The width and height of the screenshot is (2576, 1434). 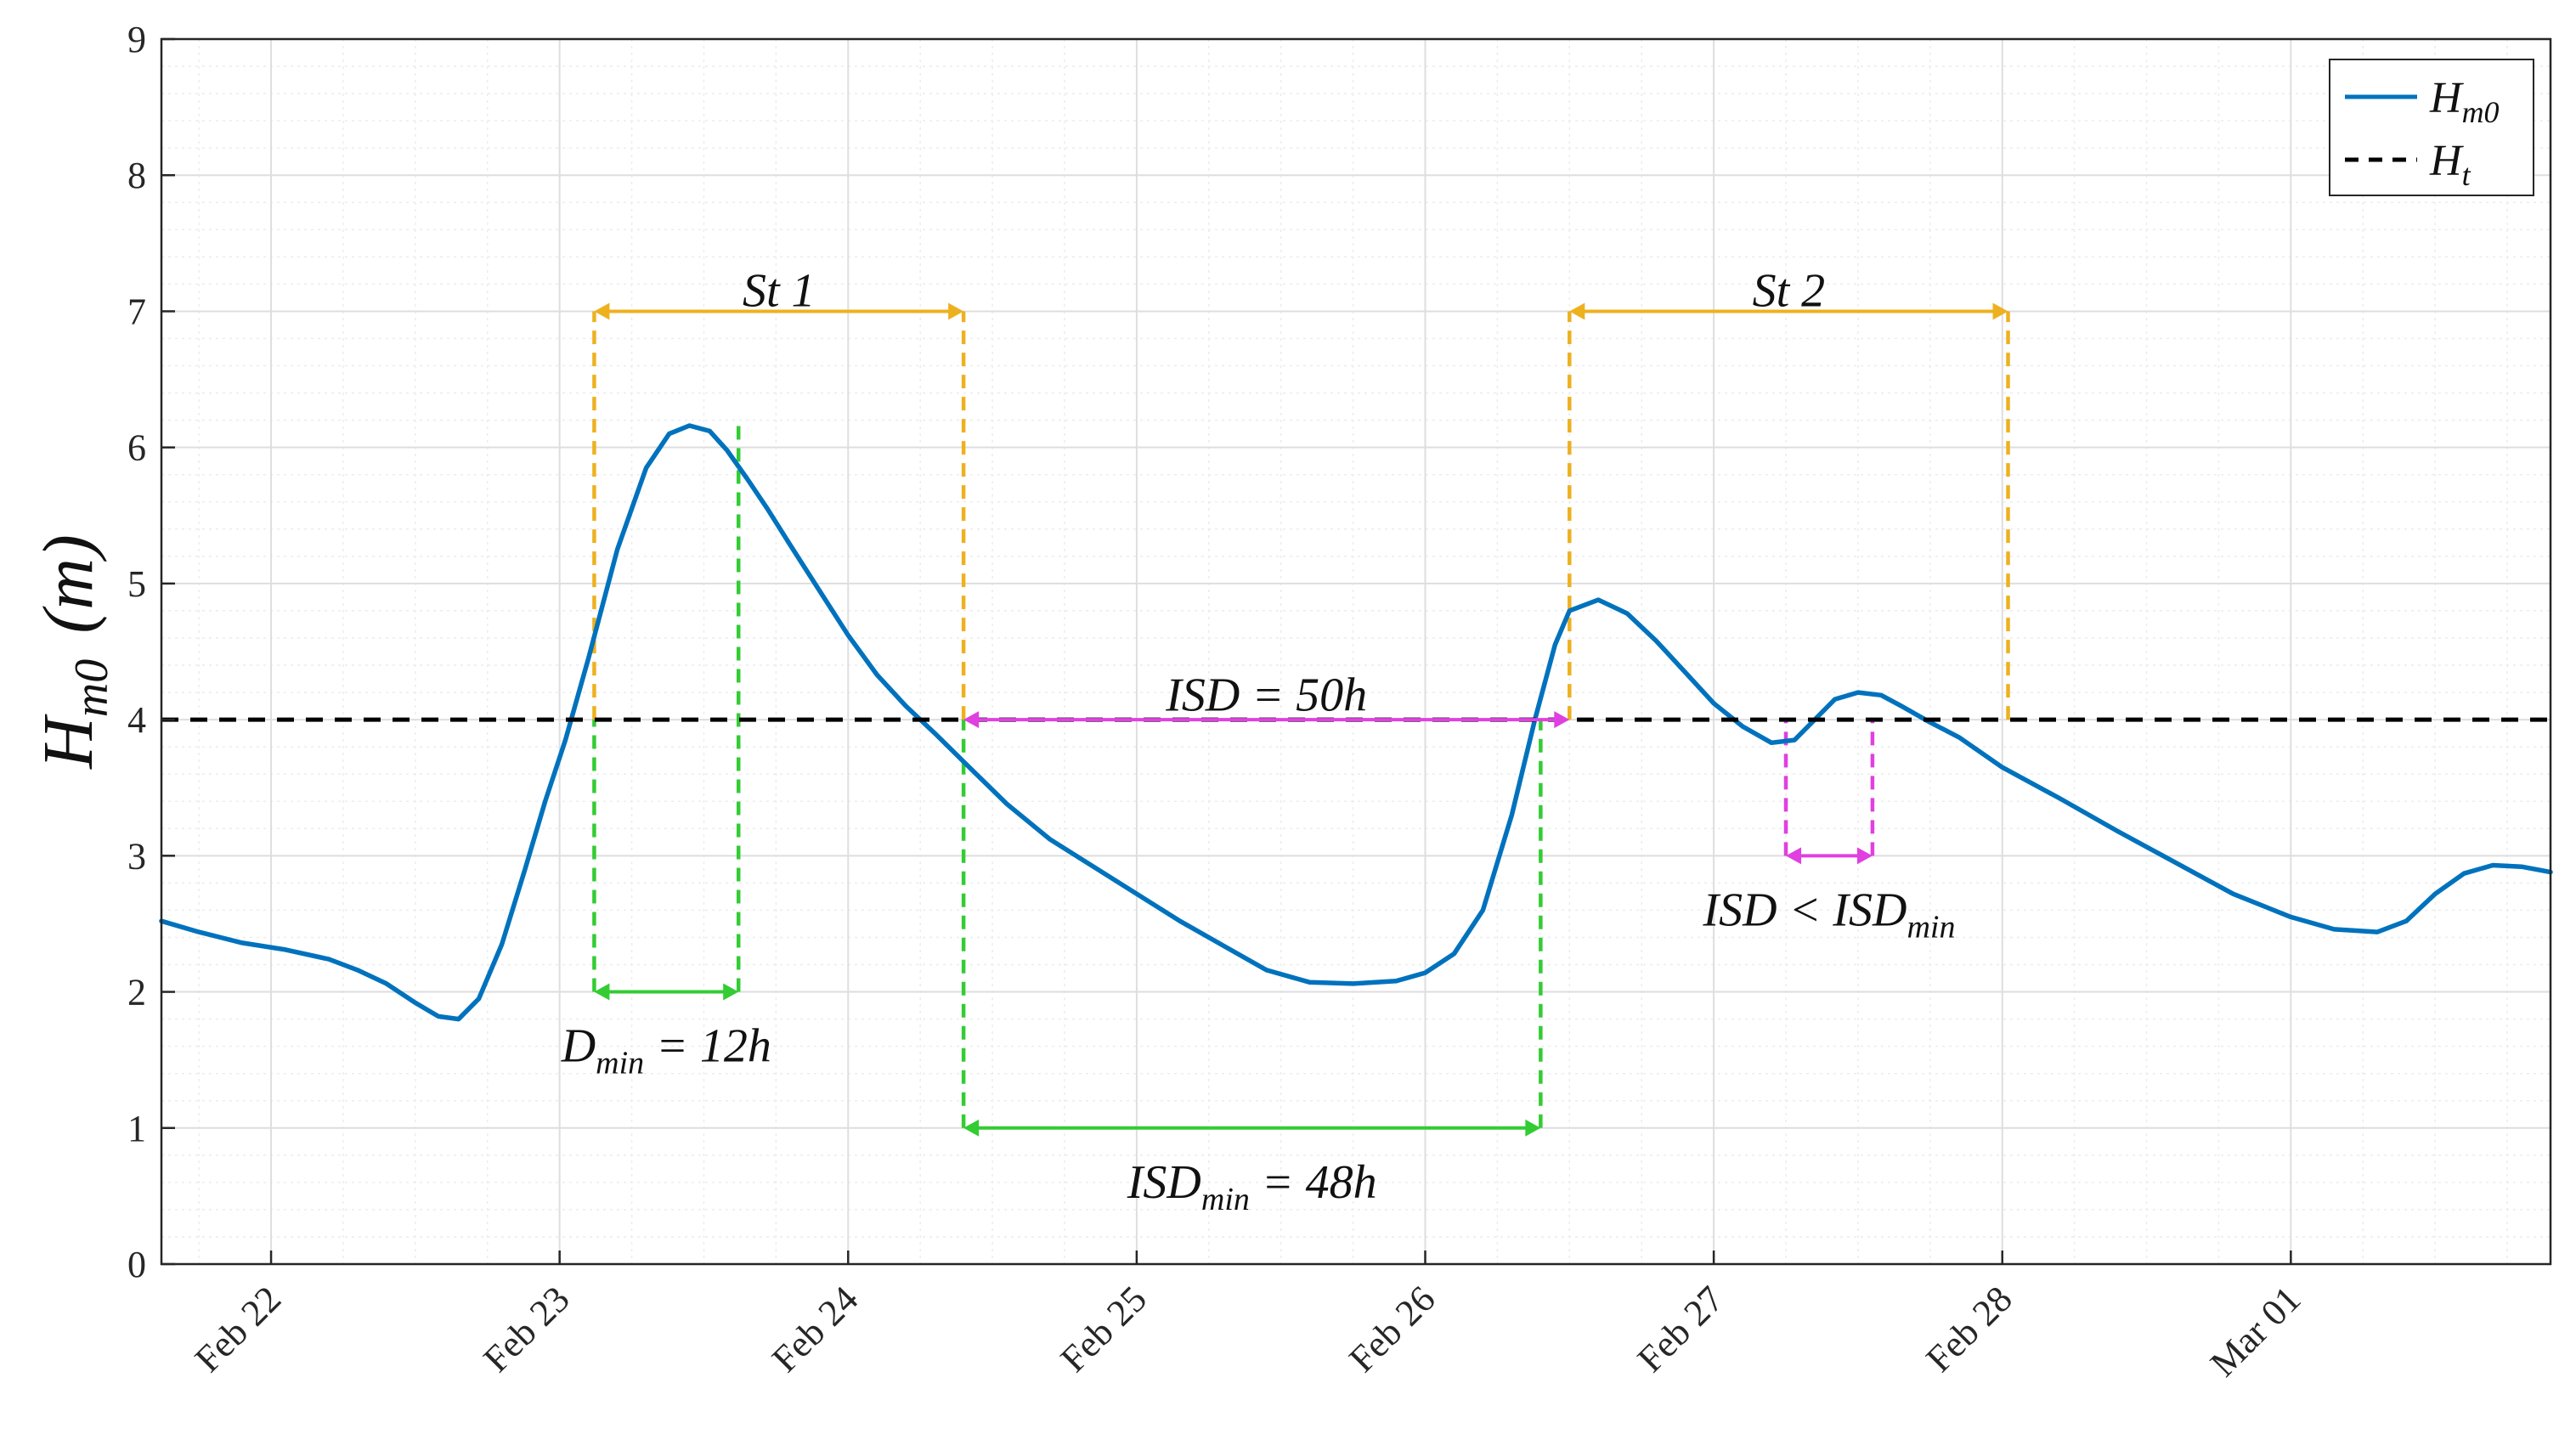 I want to click on y-tick-label: 5, so click(x=136, y=584).